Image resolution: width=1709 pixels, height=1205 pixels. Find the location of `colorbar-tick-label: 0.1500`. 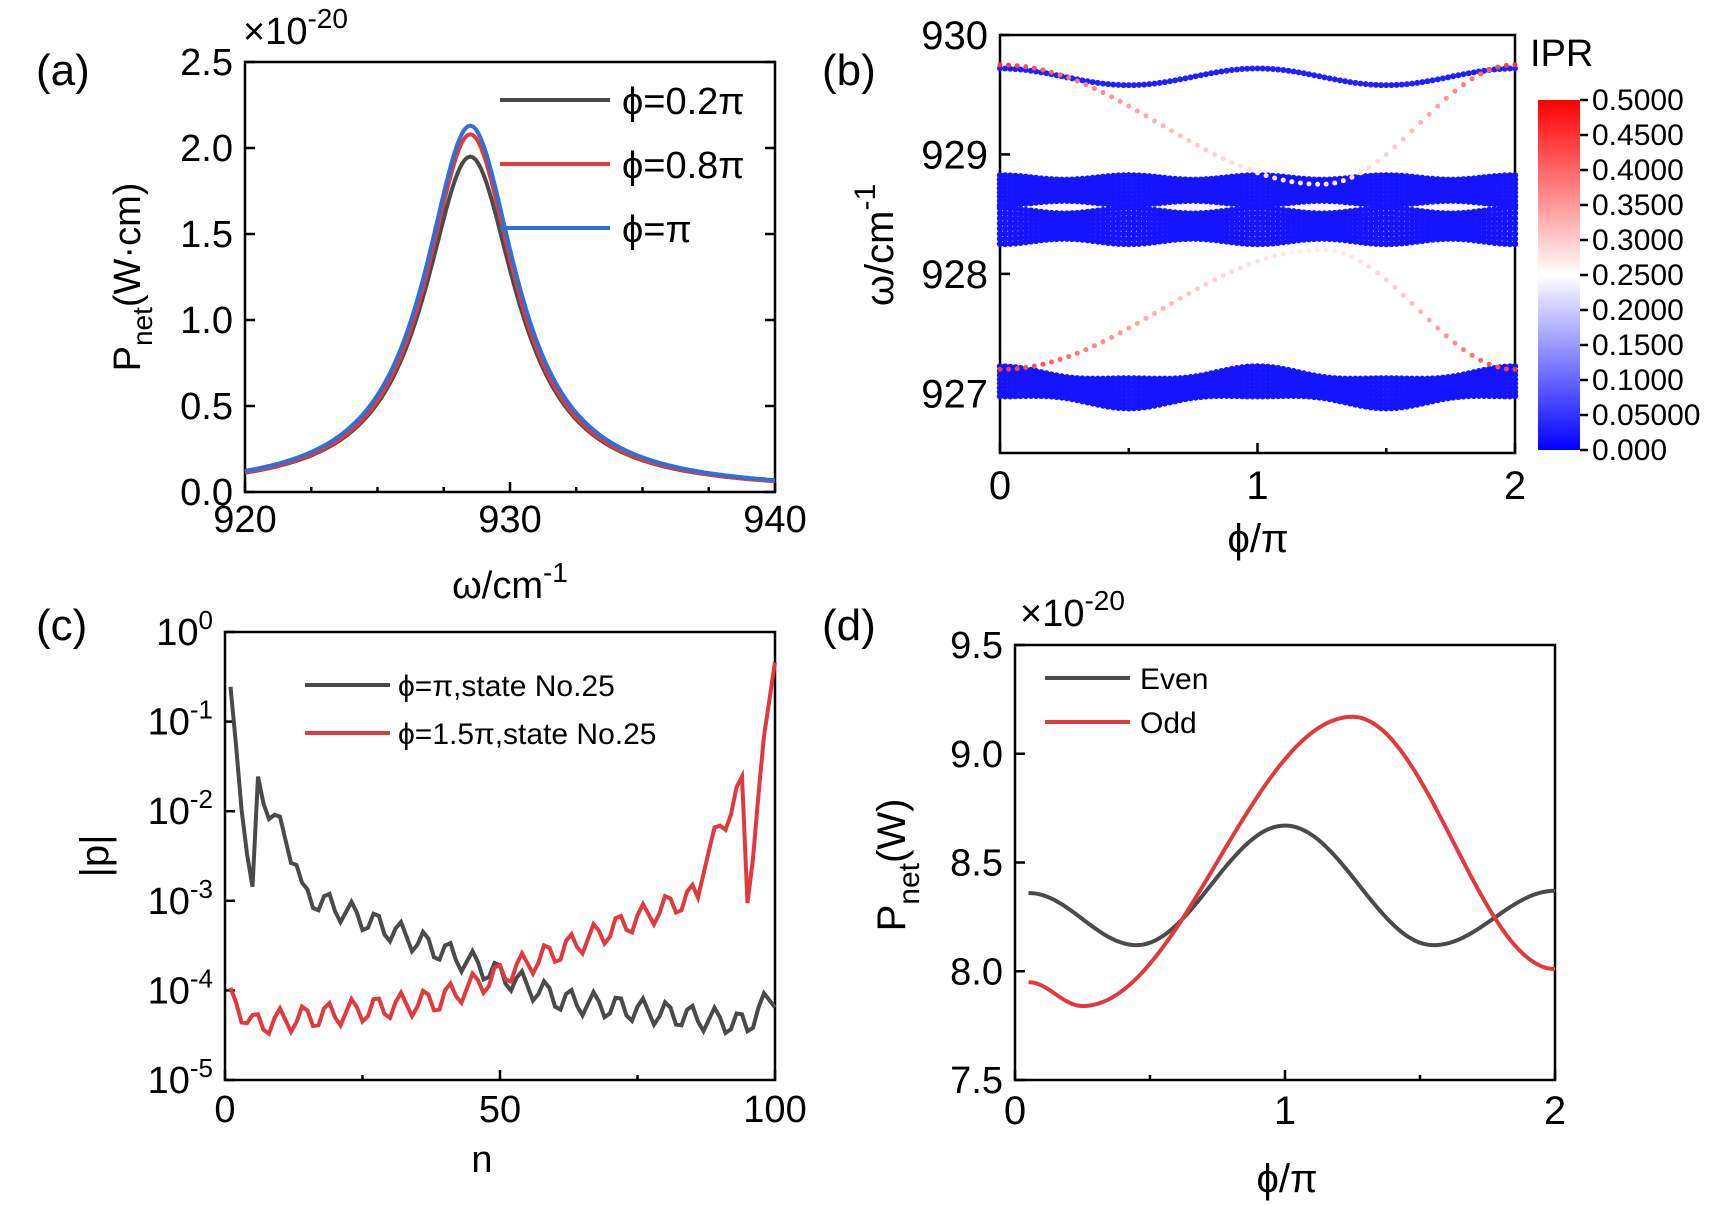

colorbar-tick-label: 0.1500 is located at coordinates (1638, 345).